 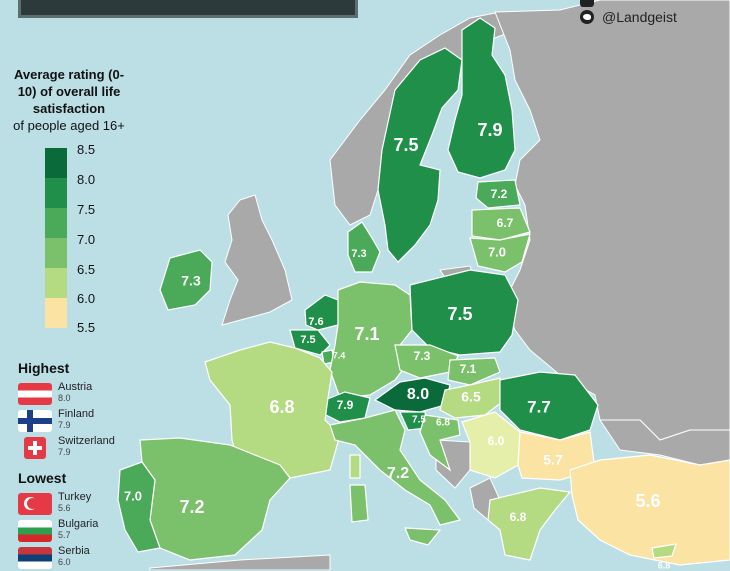 I want to click on scale-tick: 8.0, so click(x=86, y=179).